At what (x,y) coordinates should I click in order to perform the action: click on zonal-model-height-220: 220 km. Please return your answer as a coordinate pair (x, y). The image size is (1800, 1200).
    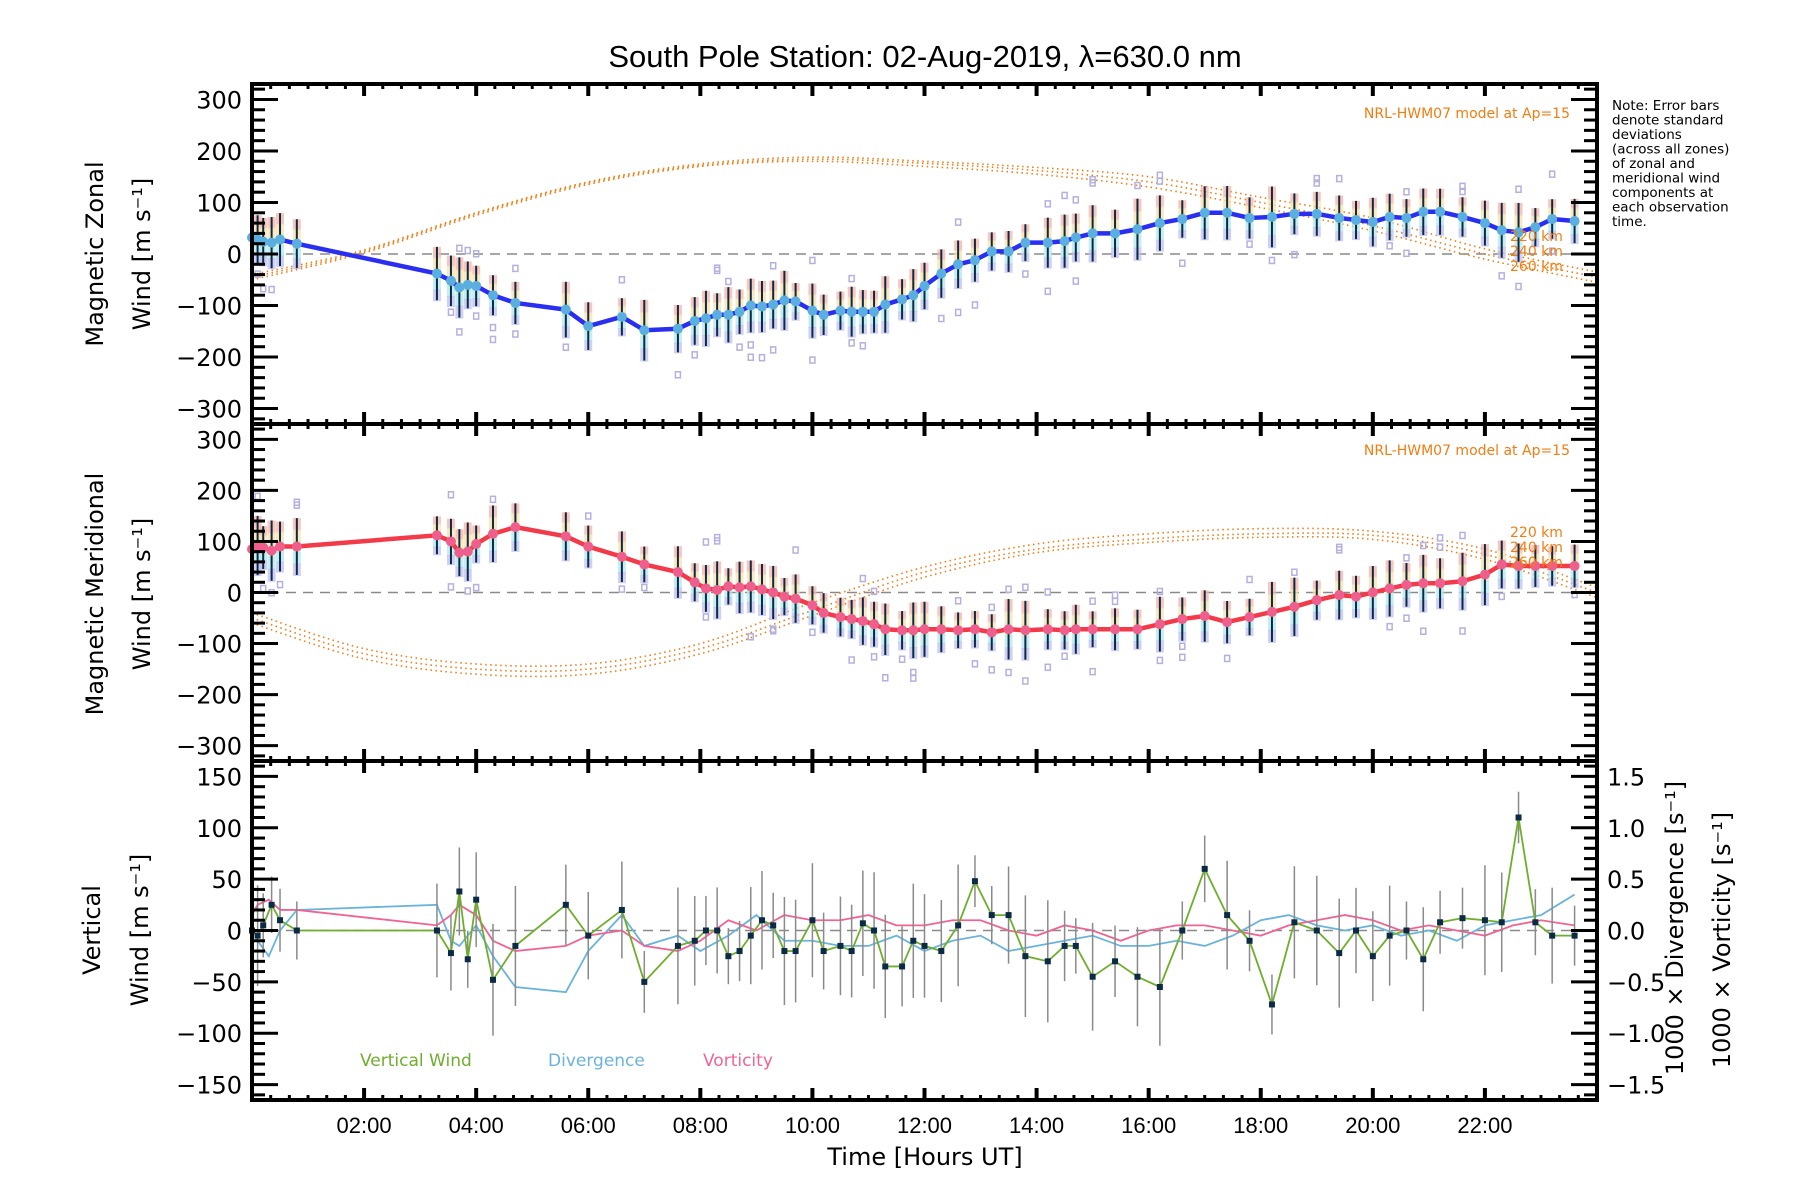
    Looking at the image, I should click on (1536, 237).